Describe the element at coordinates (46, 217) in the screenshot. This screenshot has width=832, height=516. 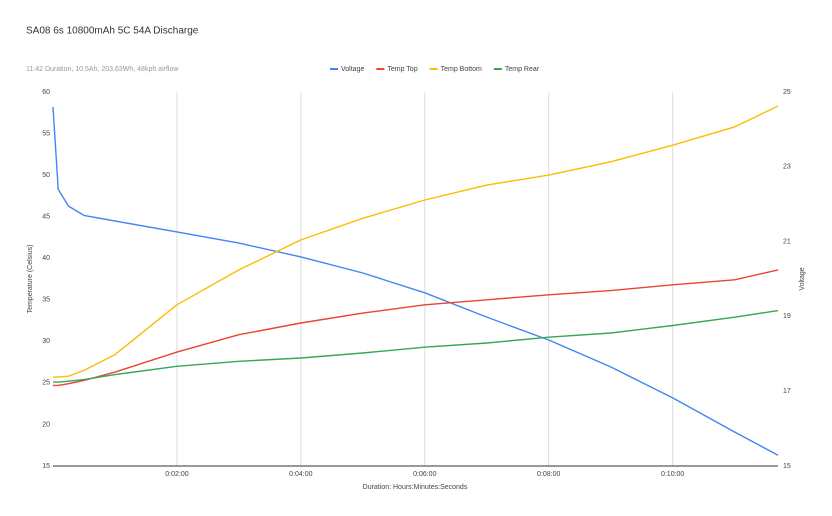
I see `y-tick-label: 45` at that location.